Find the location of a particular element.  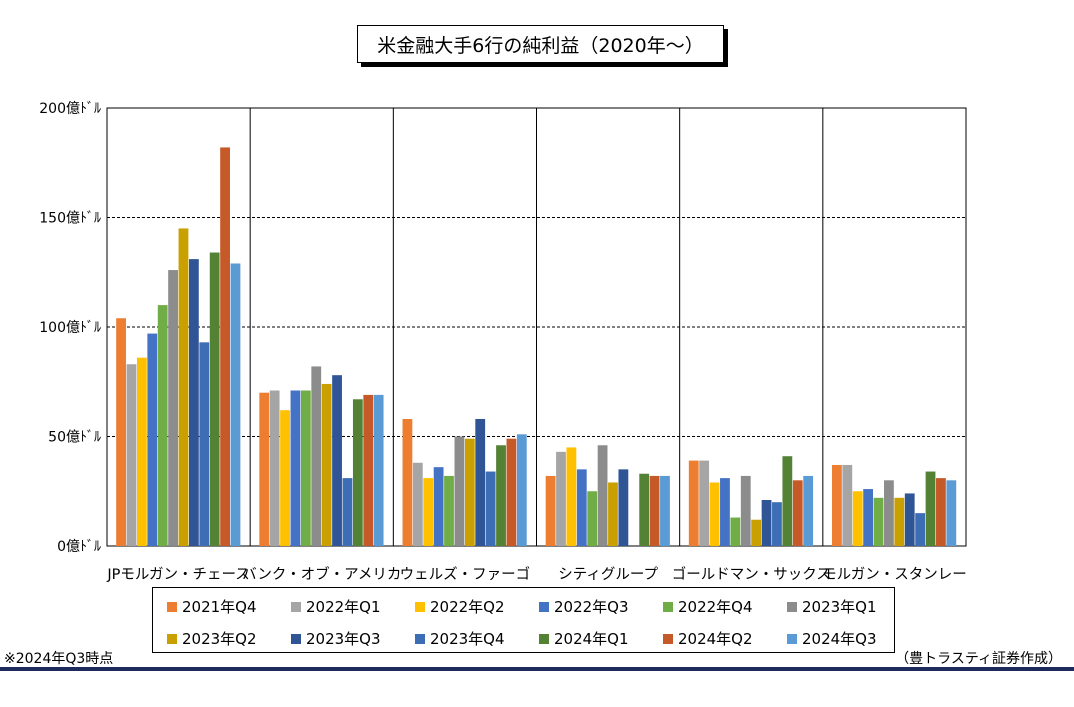

legend-item: 2023年Q3 is located at coordinates (336, 638).